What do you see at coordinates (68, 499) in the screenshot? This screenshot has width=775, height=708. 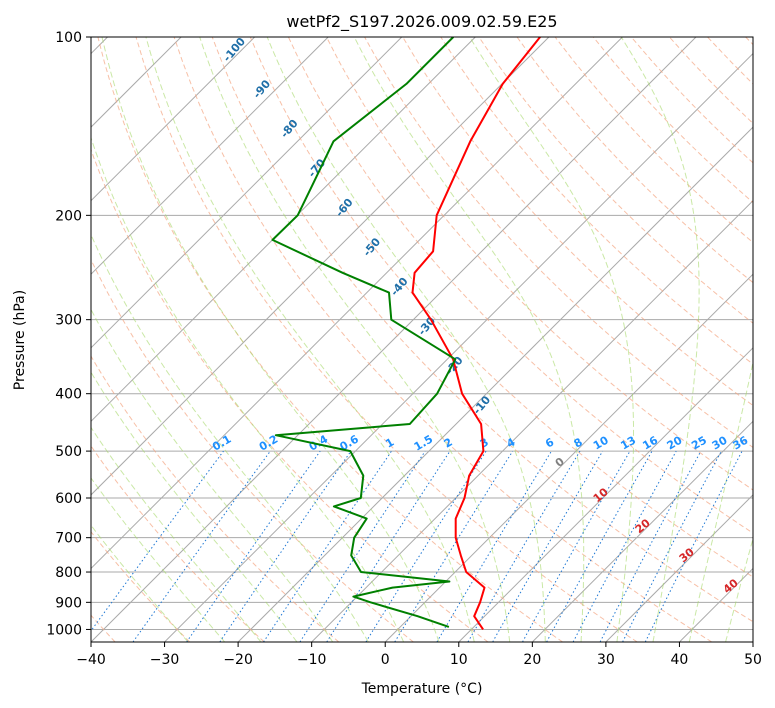 I see `y-tick-label: 600` at bounding box center [68, 499].